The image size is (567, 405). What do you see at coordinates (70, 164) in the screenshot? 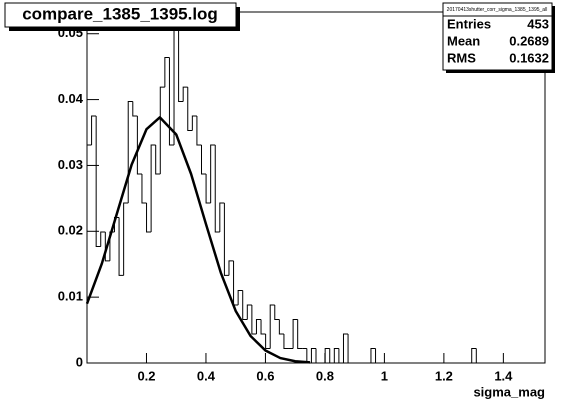
I see `y-tick-label: 0.03` at bounding box center [70, 164].